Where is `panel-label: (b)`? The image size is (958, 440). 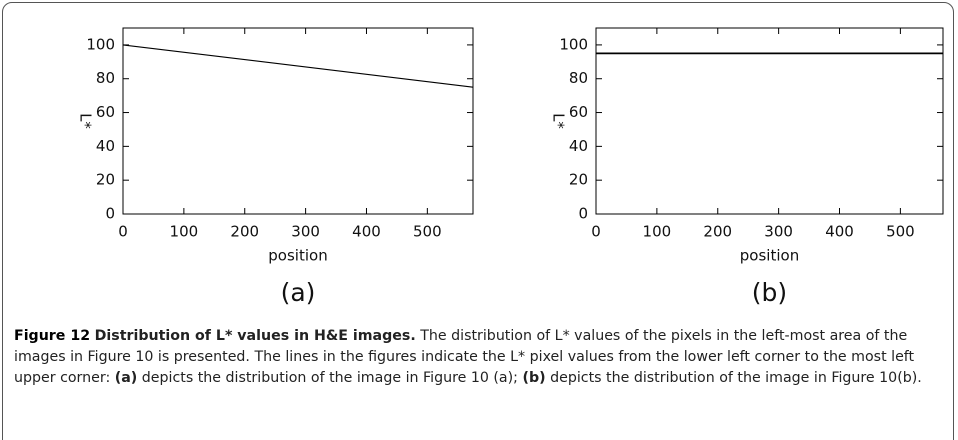
panel-label: (b) is located at coordinates (769, 292).